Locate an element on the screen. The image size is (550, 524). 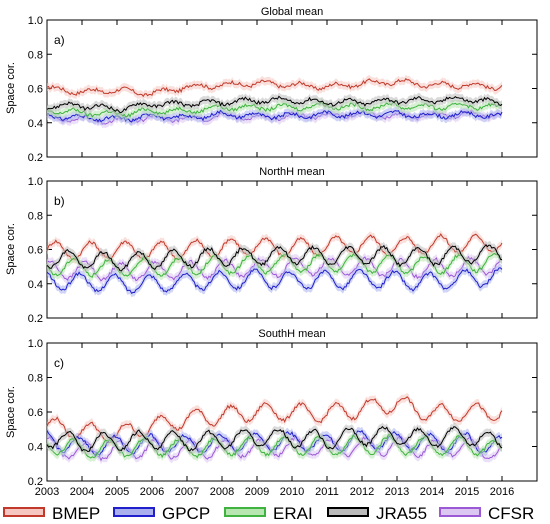
panel-title: SouthH mean is located at coordinates (291, 334).